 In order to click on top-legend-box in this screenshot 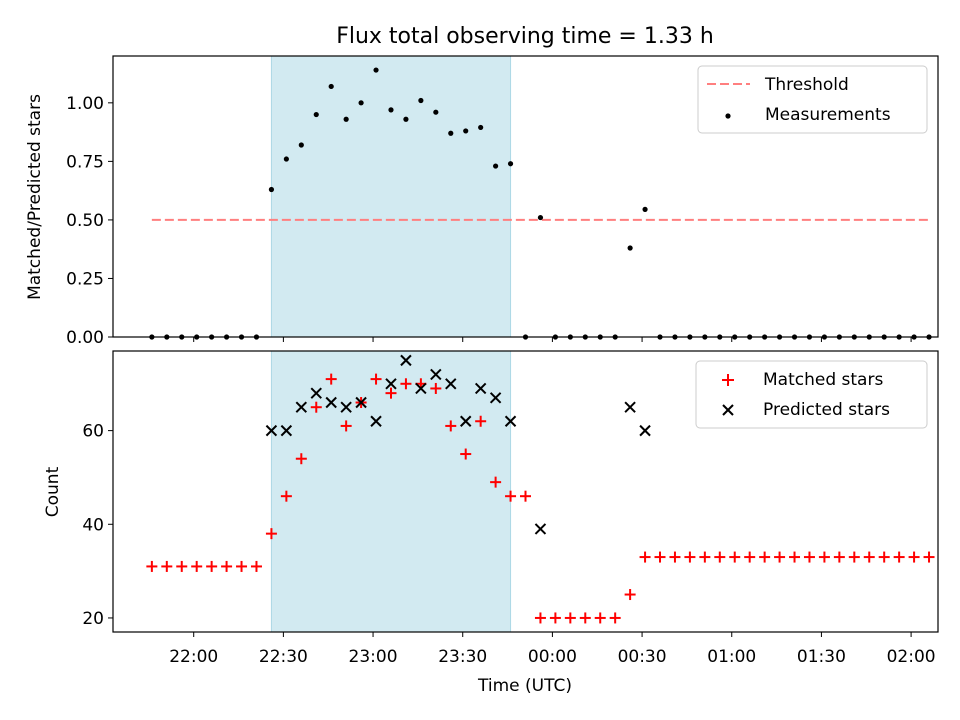, I will do `click(812, 99)`.